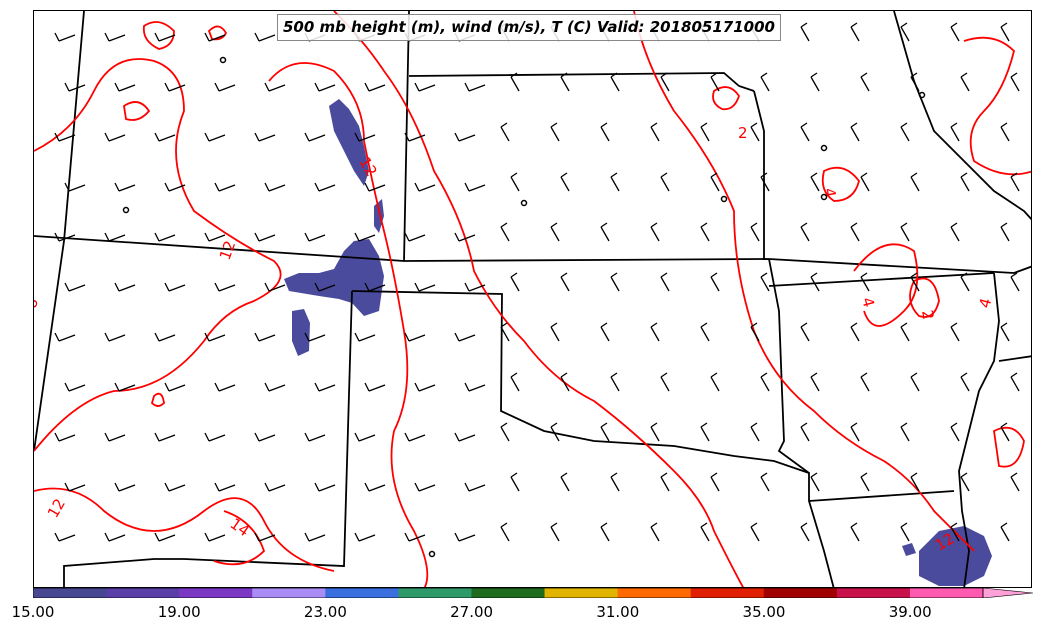  I want to click on colorbar-tick-label: 27.00, so click(472, 612).